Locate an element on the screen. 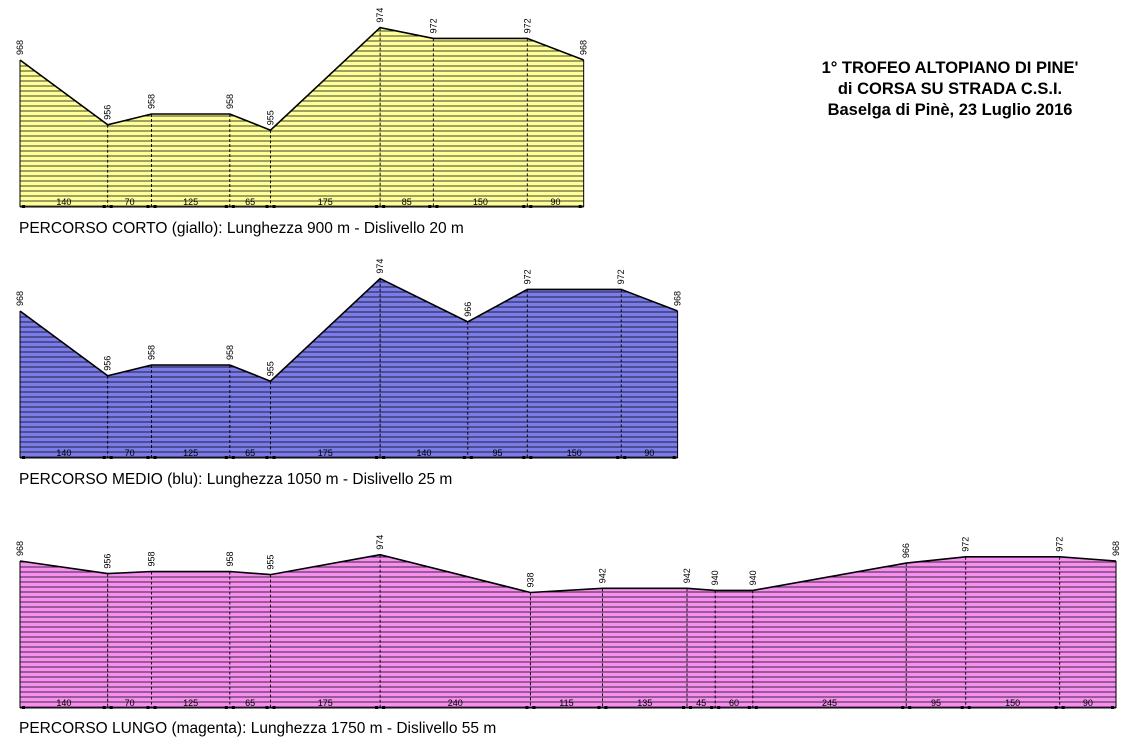 The width and height of the screenshot is (1137, 747). title-line-2: di CORSA SU STRADA C.S.I. is located at coordinates (950, 89).